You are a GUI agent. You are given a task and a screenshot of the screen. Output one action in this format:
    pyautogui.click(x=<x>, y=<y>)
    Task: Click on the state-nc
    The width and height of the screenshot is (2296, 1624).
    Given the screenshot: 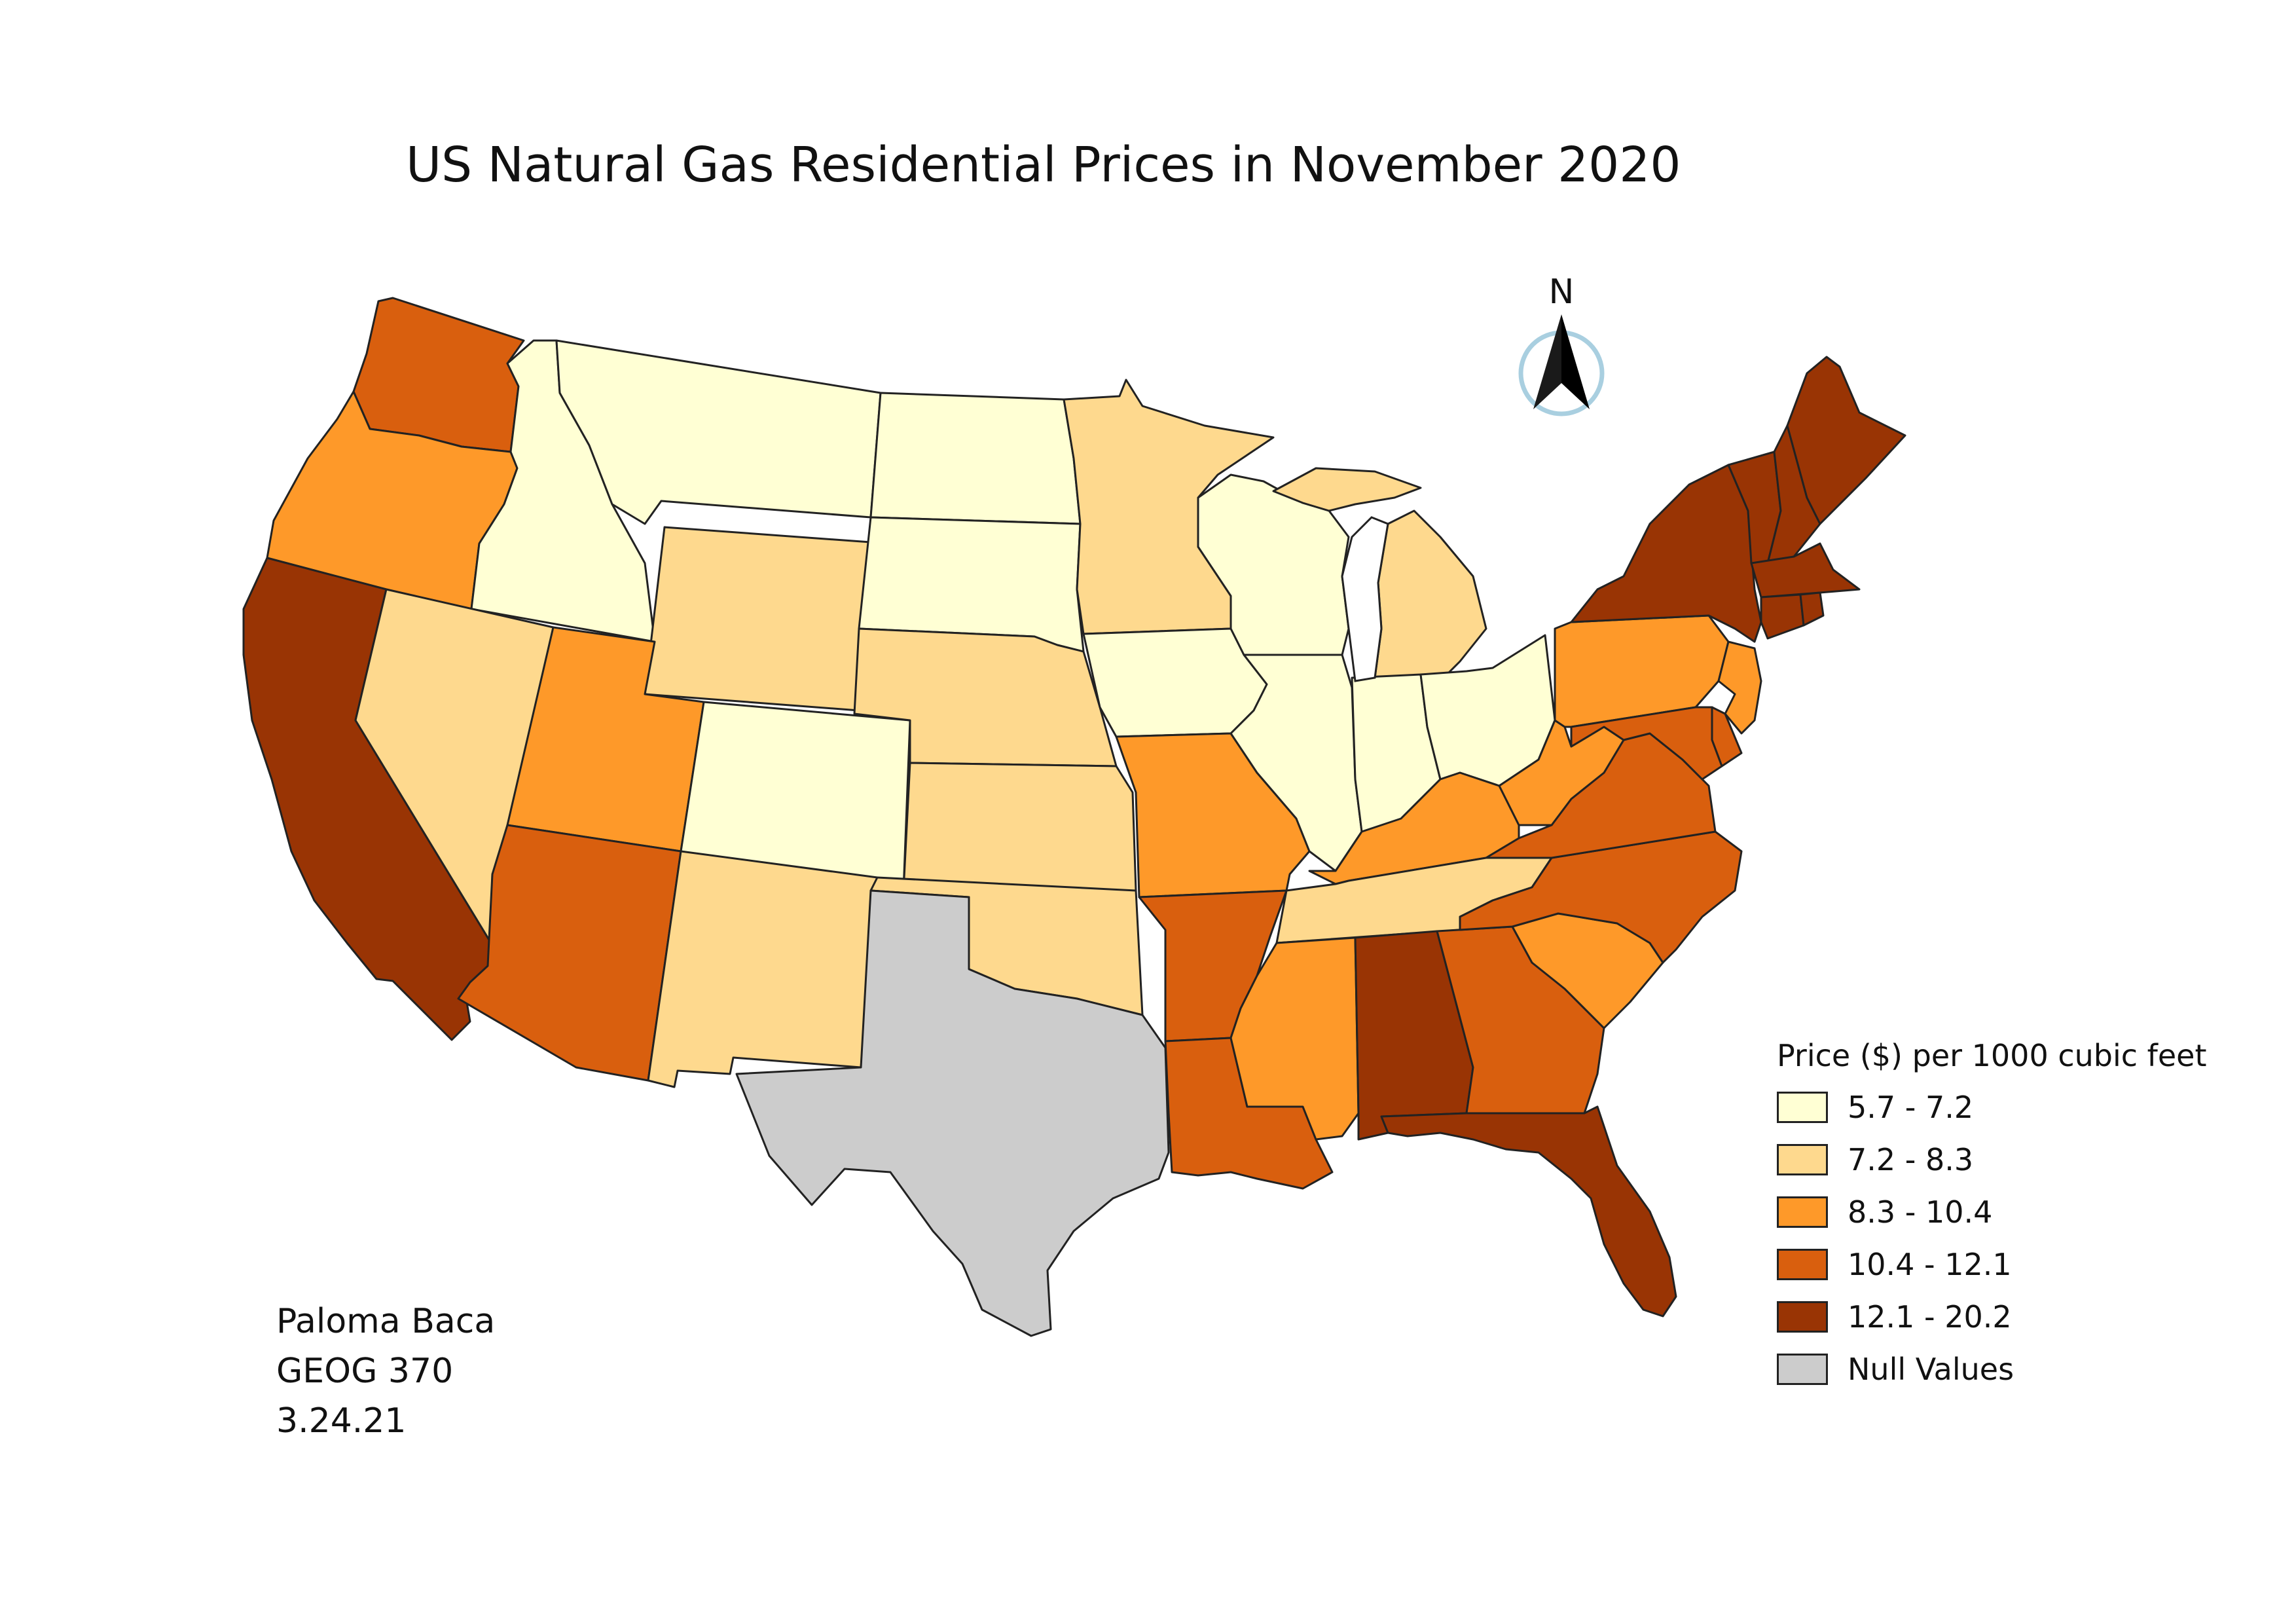 What is the action you would take?
    pyautogui.click(x=1601, y=897)
    